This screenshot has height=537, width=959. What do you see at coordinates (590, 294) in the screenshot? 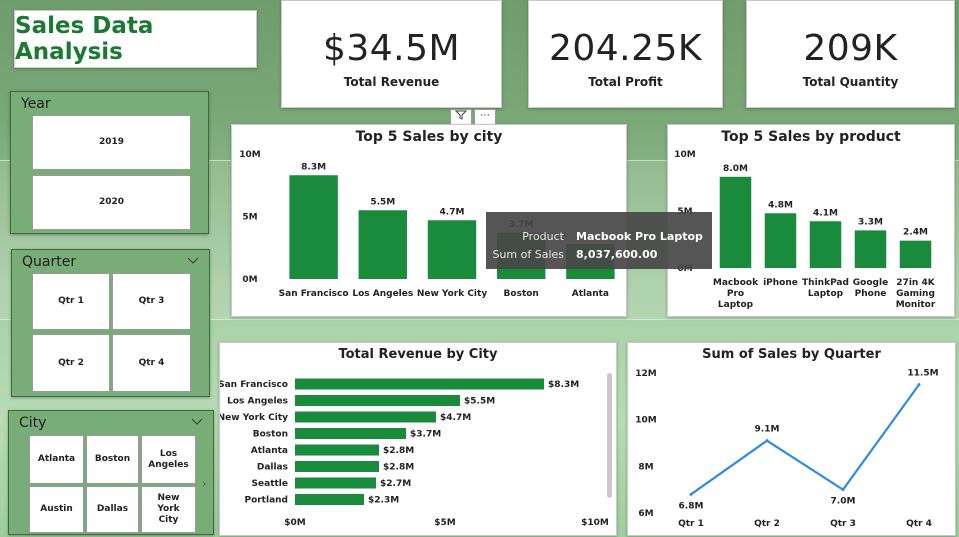
I see `x-tick-label: Atlanta` at bounding box center [590, 294].